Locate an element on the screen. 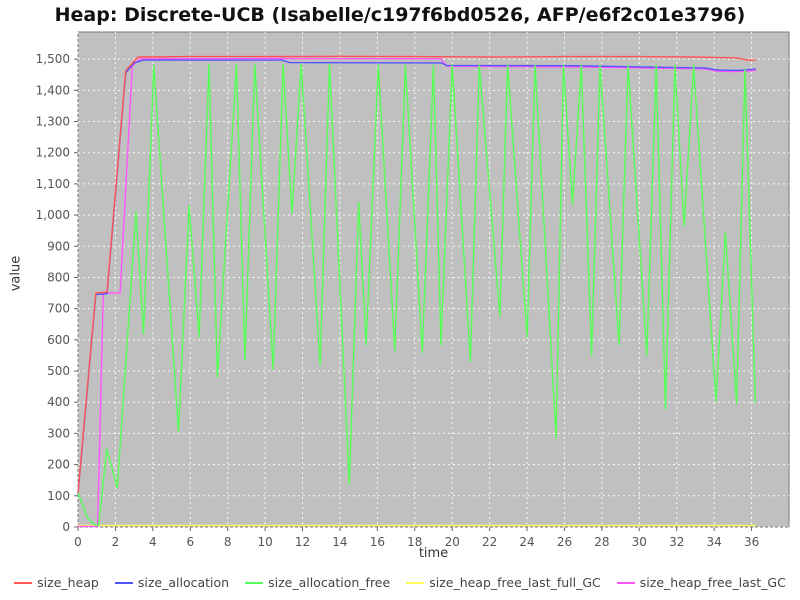 This screenshot has width=800, height=600. legend-item-size_heap: size_heap is located at coordinates (56, 582).